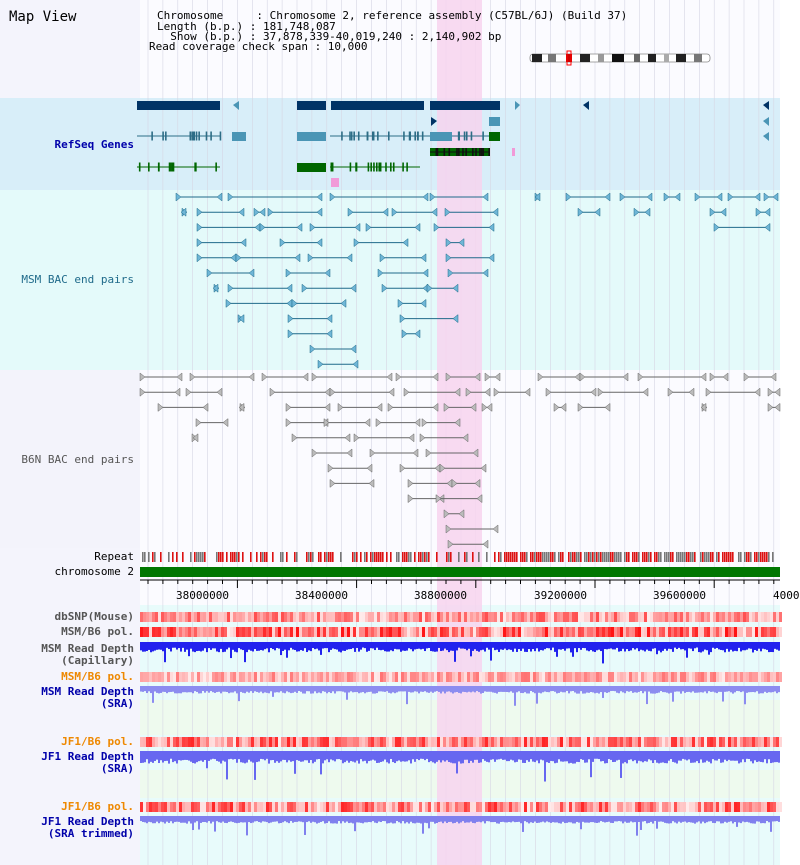 This screenshot has width=800, height=865. Describe the element at coordinates (77, 279) in the screenshot. I see `msm-bac-end-pairs-label: MSM BAC end pairs` at that location.